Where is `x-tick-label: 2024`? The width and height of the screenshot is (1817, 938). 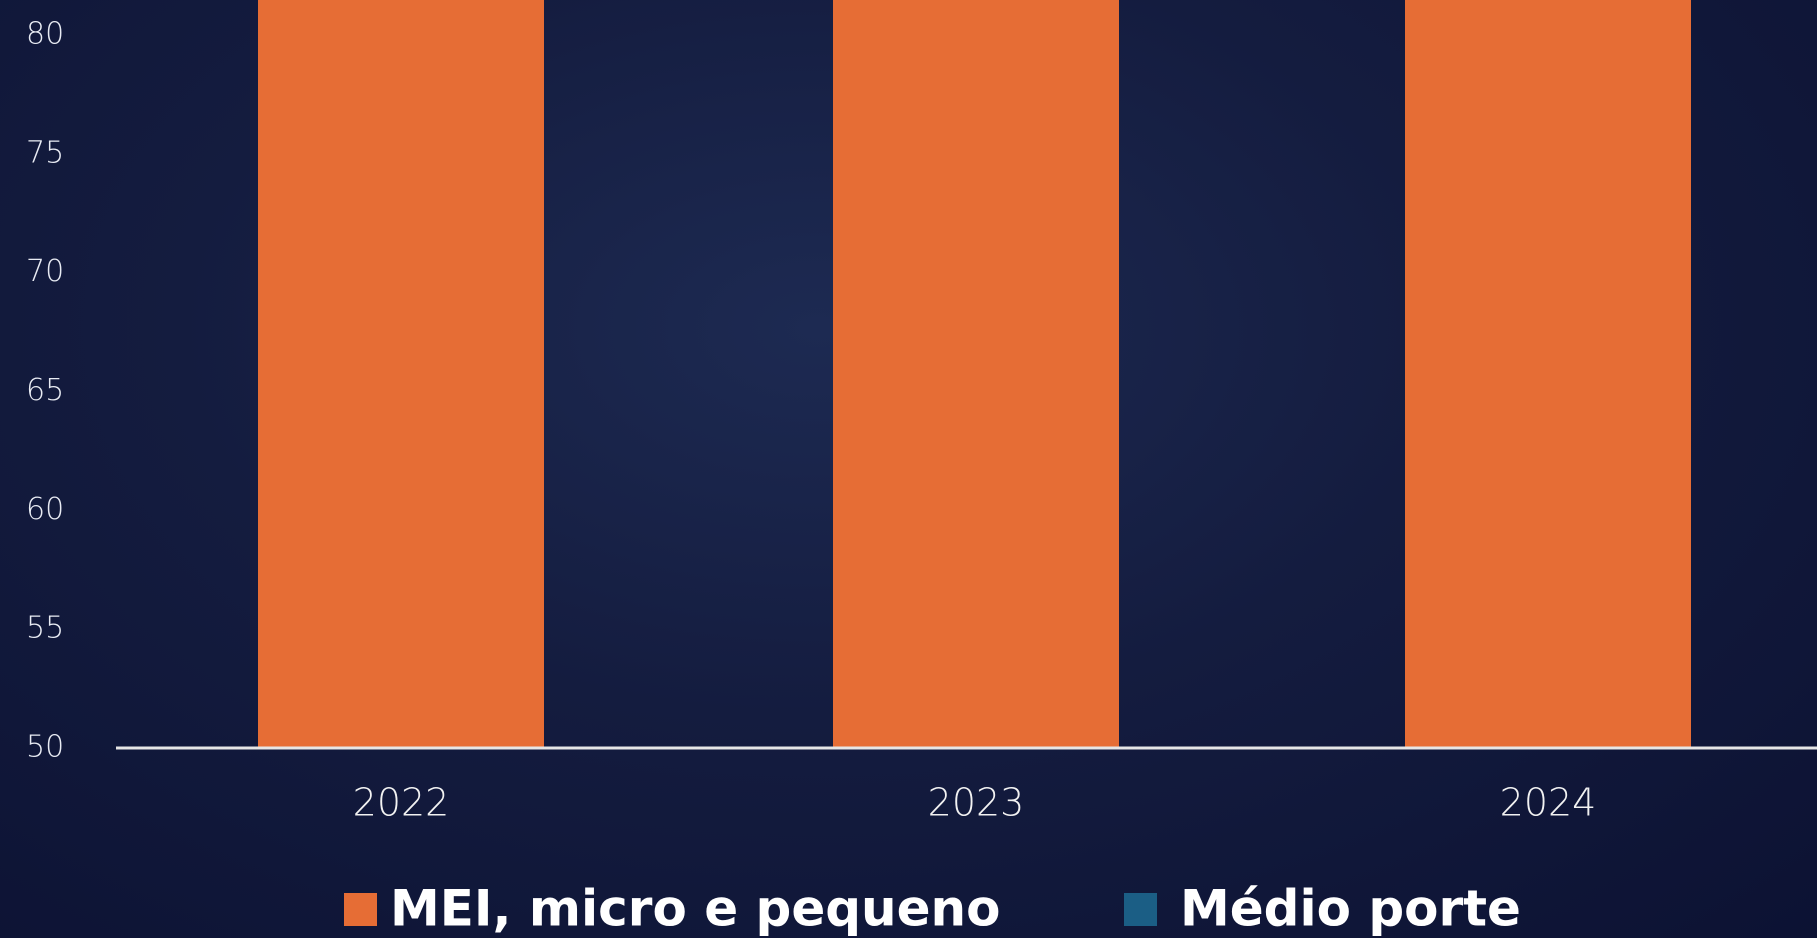 x-tick-label: 2024 is located at coordinates (1548, 803).